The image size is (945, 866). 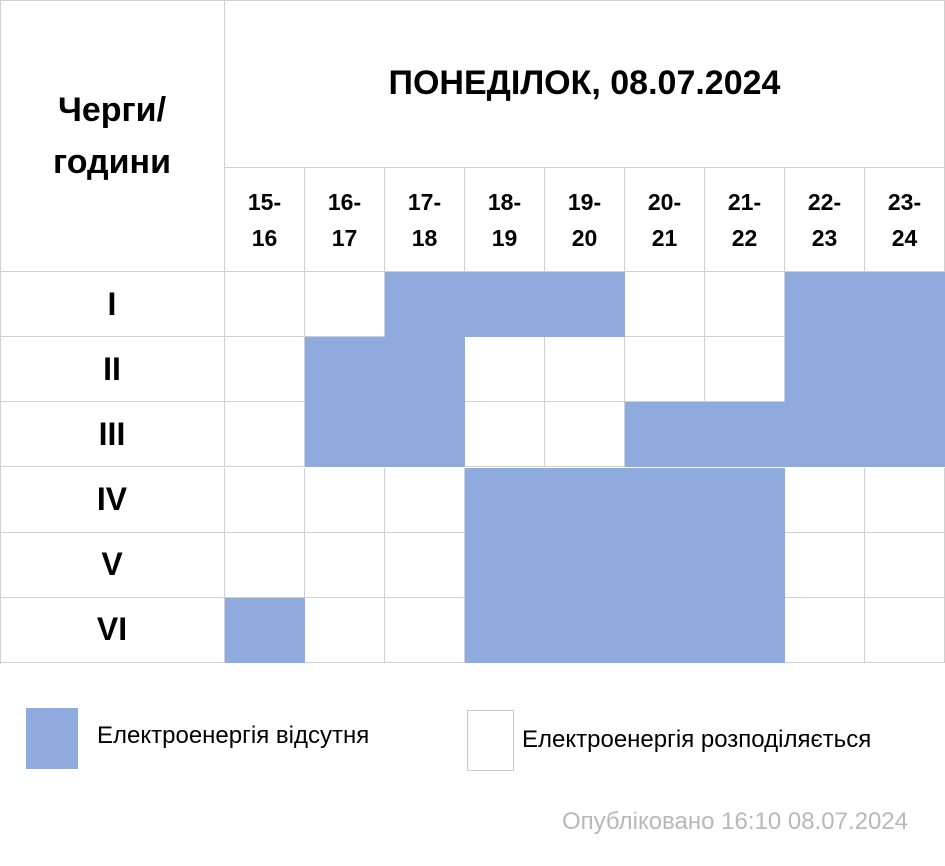 I want to click on row-label: III, so click(x=112, y=435).